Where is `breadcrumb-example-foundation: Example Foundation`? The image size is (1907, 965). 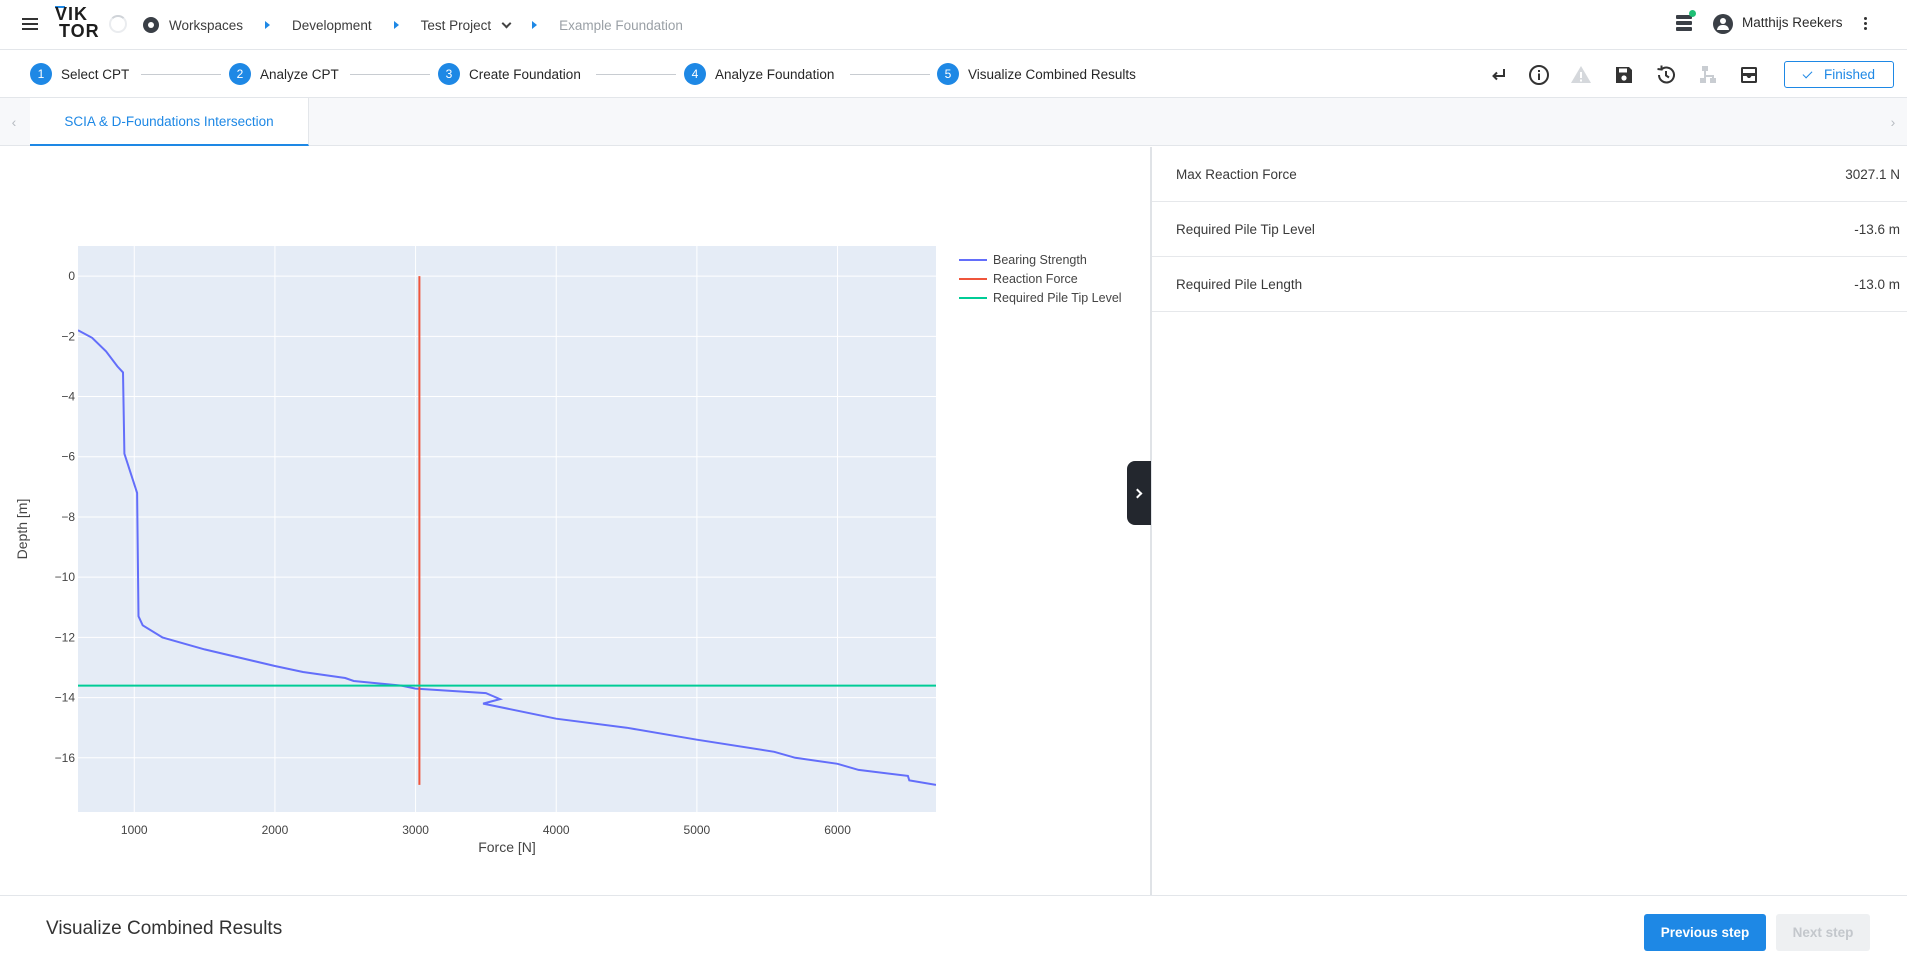 breadcrumb-example-foundation: Example Foundation is located at coordinates (621, 25).